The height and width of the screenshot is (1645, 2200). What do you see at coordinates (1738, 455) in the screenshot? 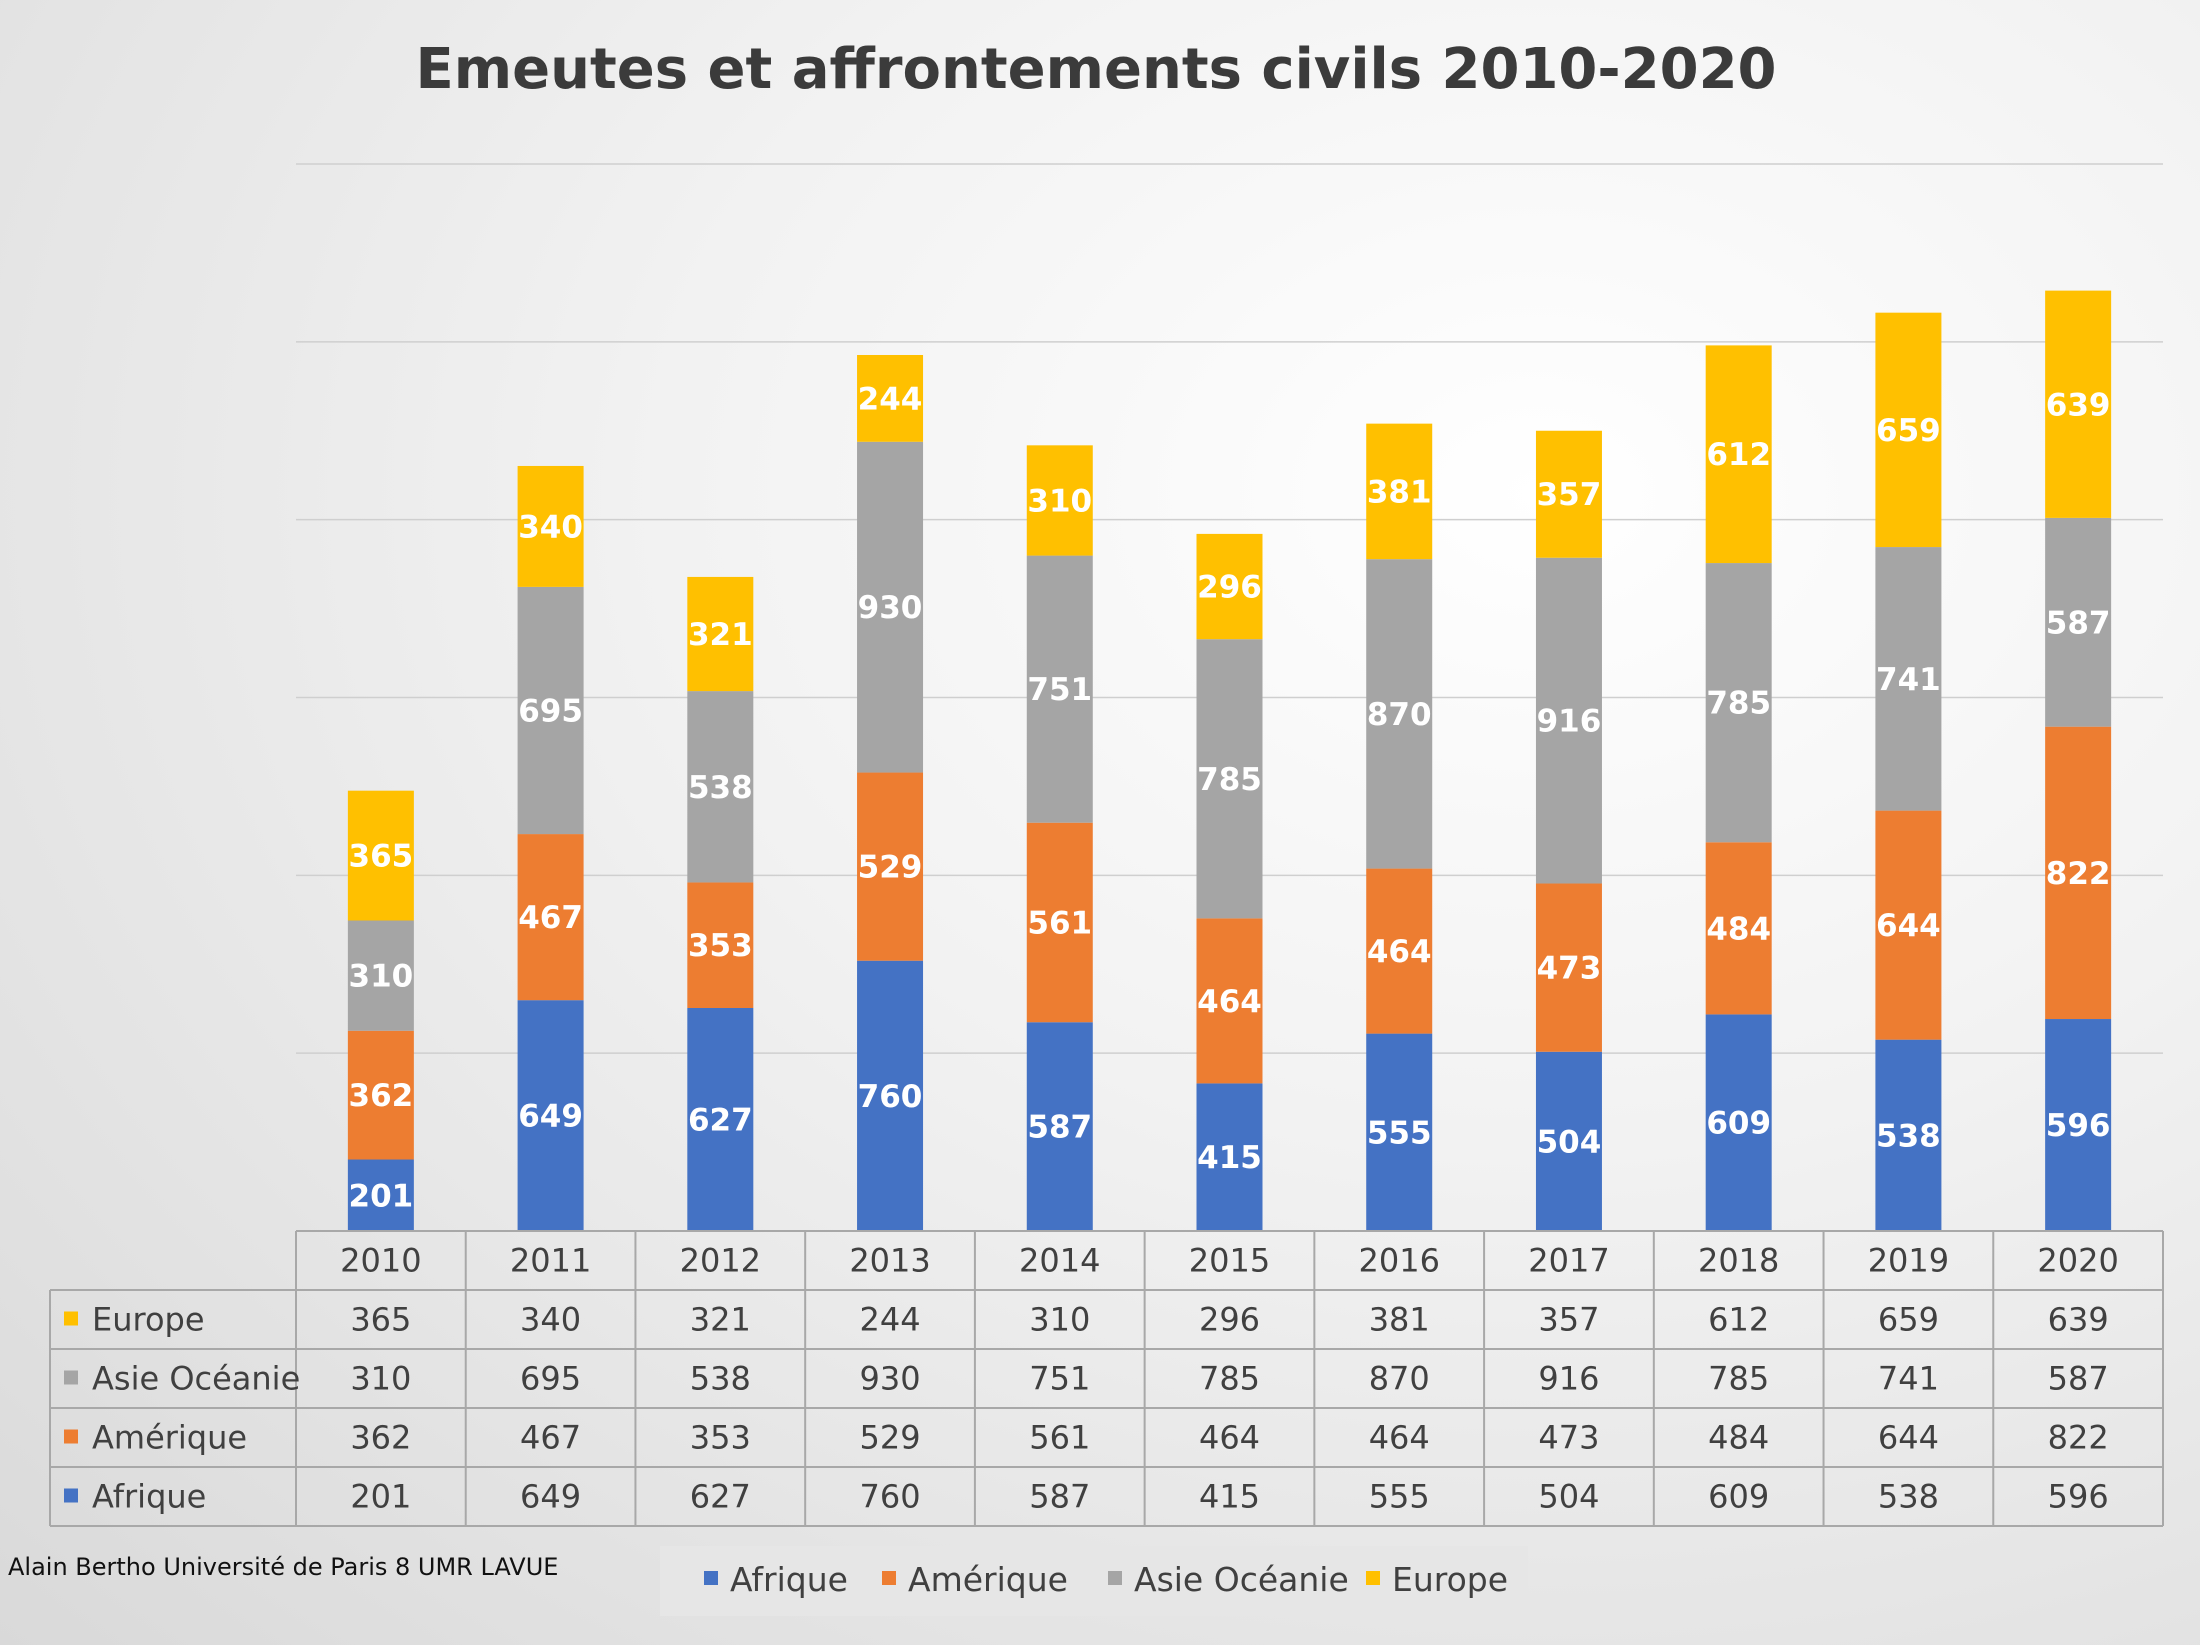
I see `data-label: 612` at bounding box center [1738, 455].